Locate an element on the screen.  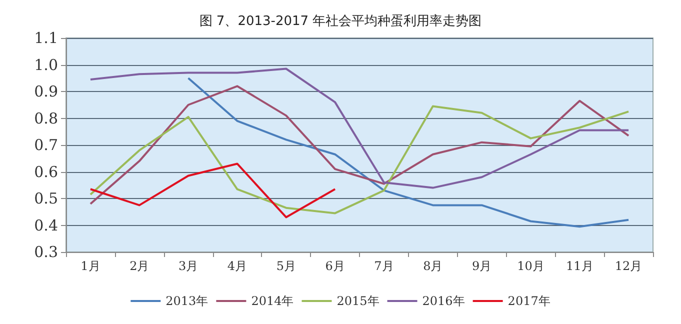
x-tick-label: 7月 is located at coordinates (384, 266).